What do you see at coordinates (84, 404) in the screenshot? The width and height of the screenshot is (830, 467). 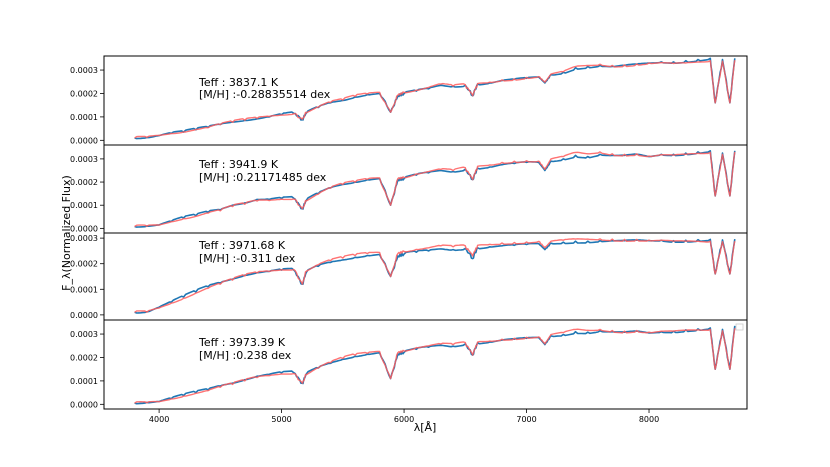 I see `panel-4-ytick-label-0: 0.0000` at bounding box center [84, 404].